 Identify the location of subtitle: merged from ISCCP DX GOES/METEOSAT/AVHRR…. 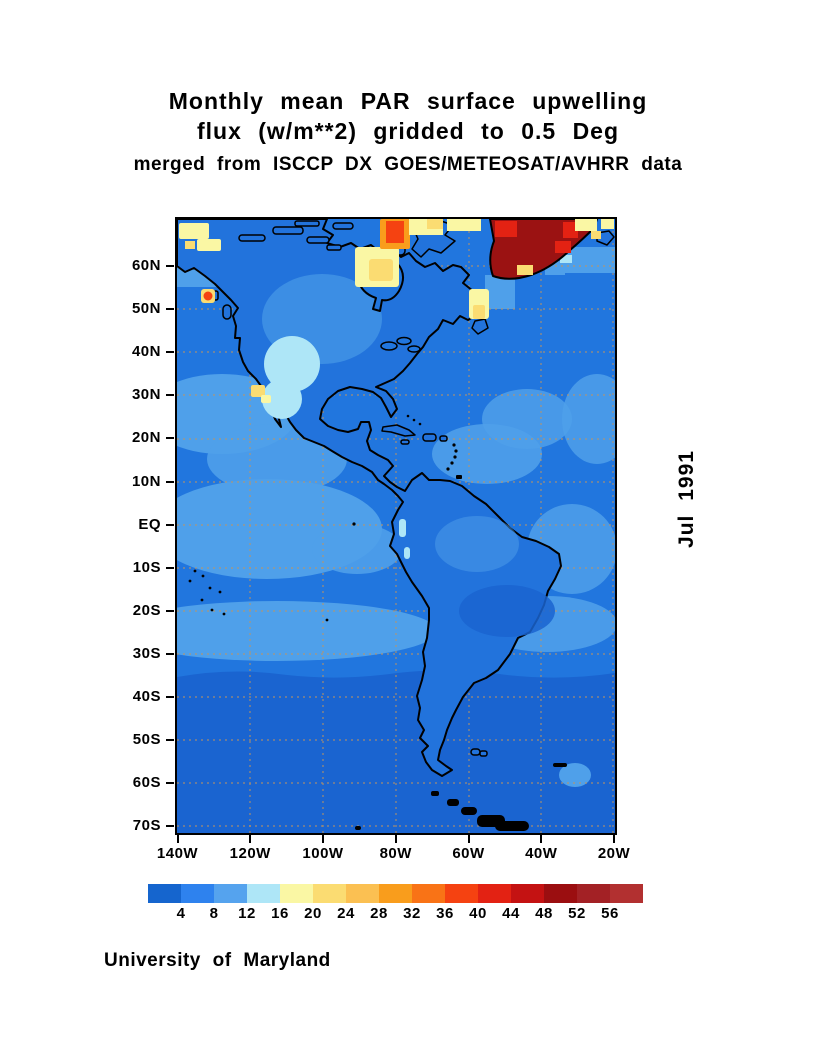
(408, 164).